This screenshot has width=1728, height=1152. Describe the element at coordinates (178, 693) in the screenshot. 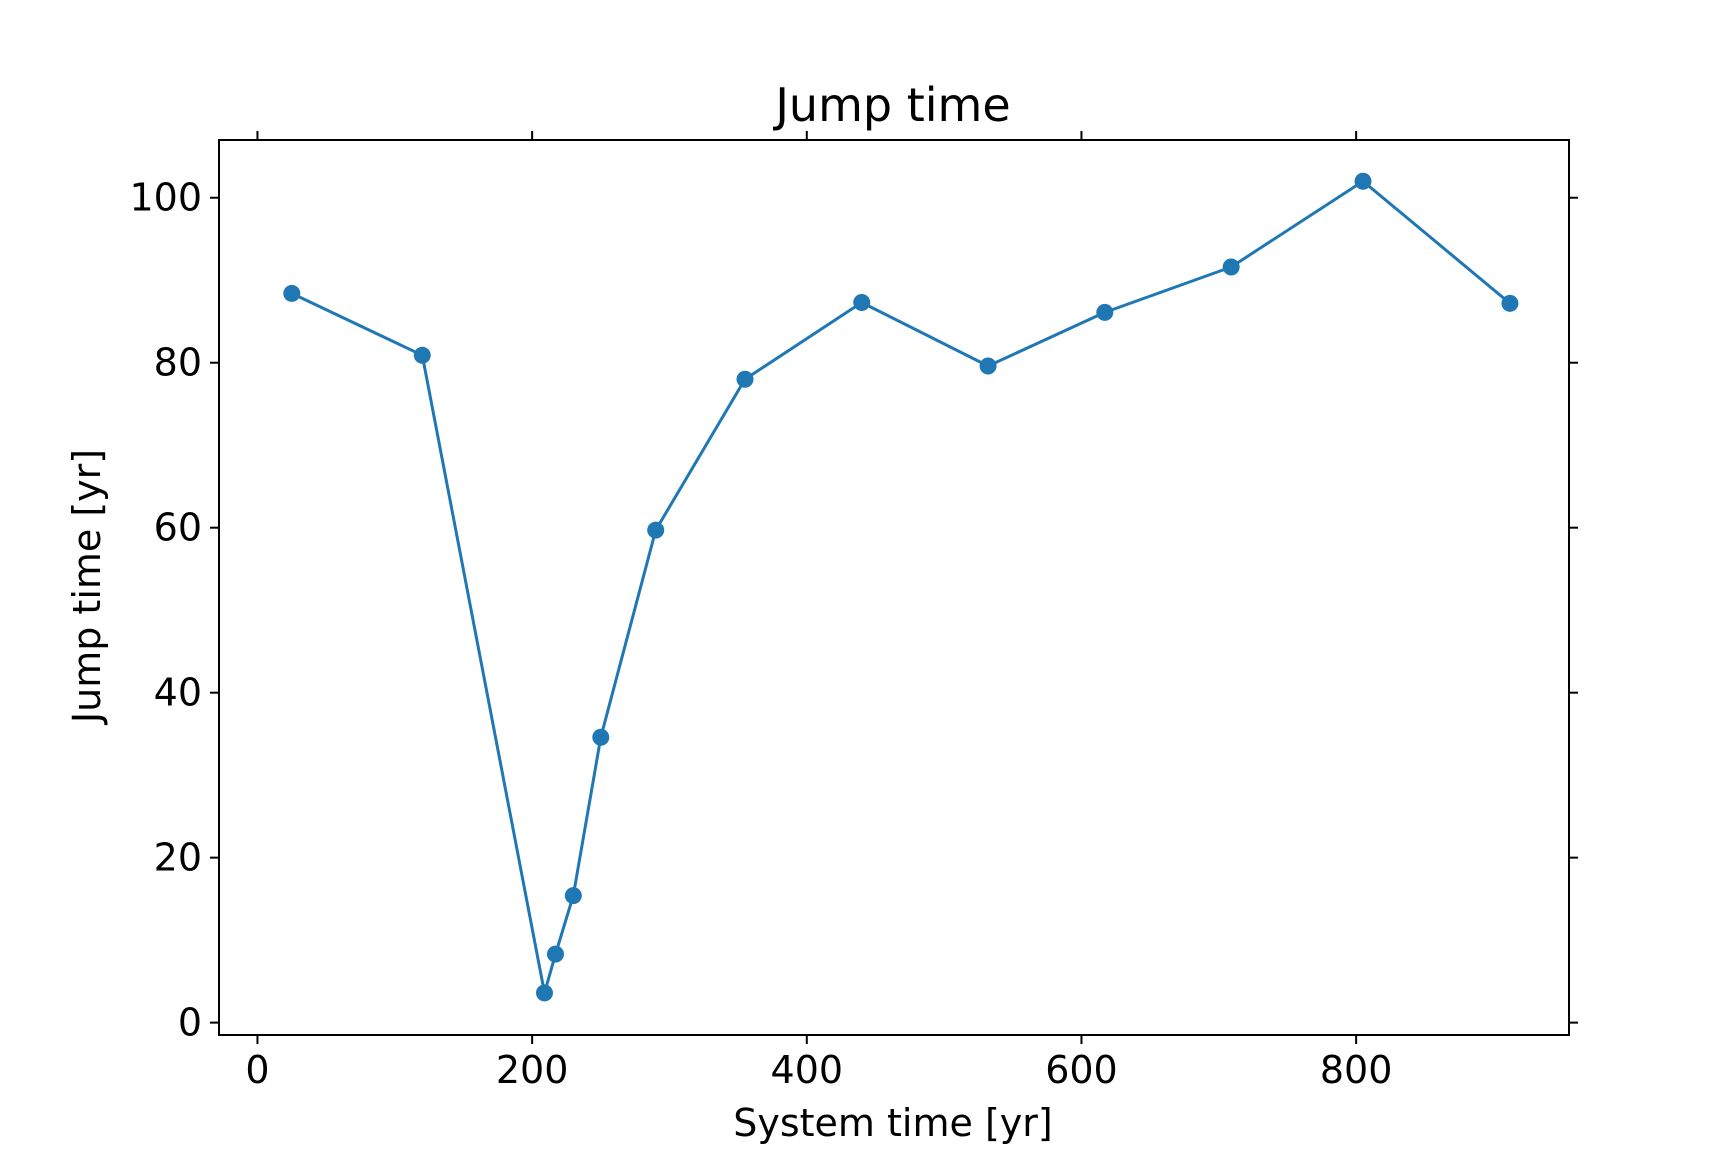

I see `y-tick-label: 40` at that location.